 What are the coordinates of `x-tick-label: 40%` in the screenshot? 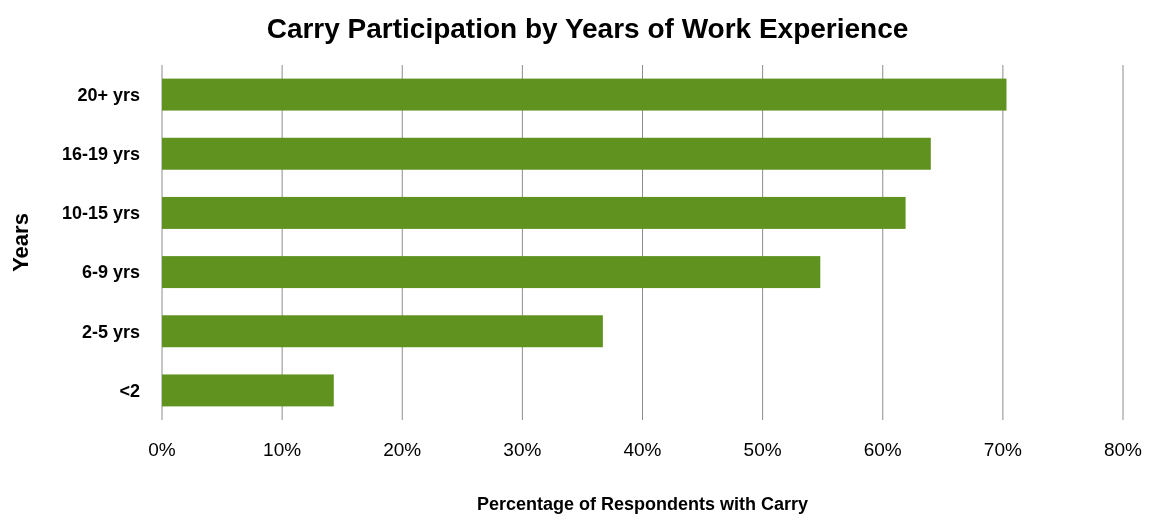 It's located at (642, 449).